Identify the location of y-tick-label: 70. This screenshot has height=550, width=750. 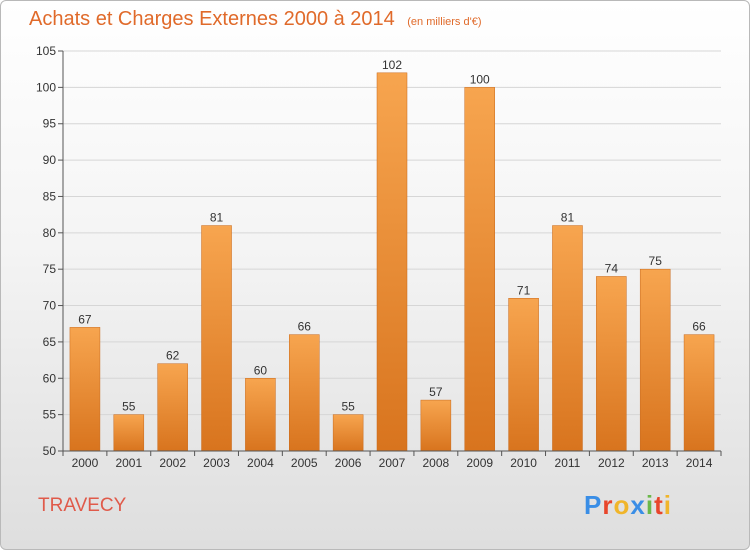
(50, 306).